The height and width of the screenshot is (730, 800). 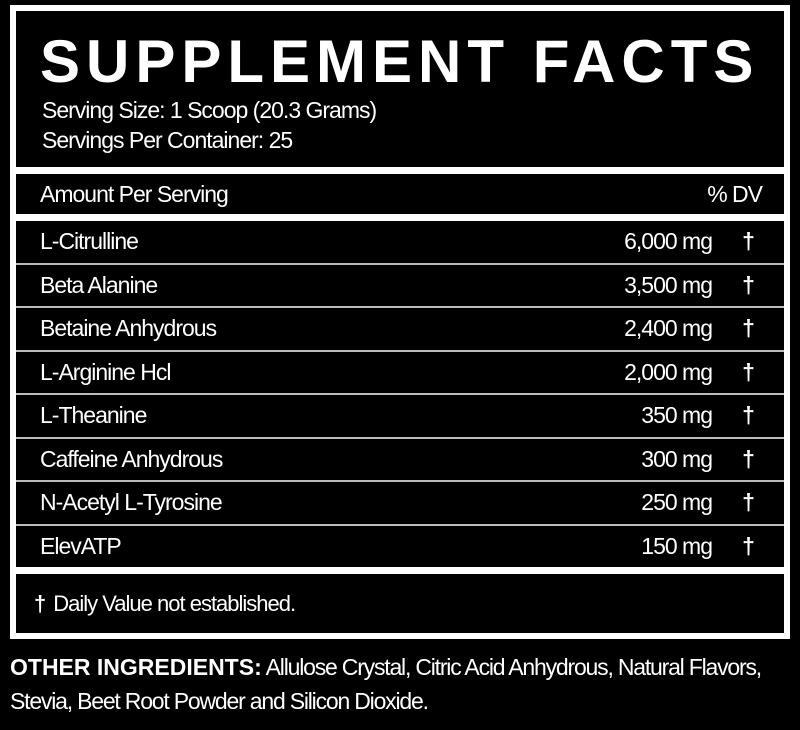 I want to click on panel-title: SUPPLEMENT FACTS, so click(x=400, y=61).